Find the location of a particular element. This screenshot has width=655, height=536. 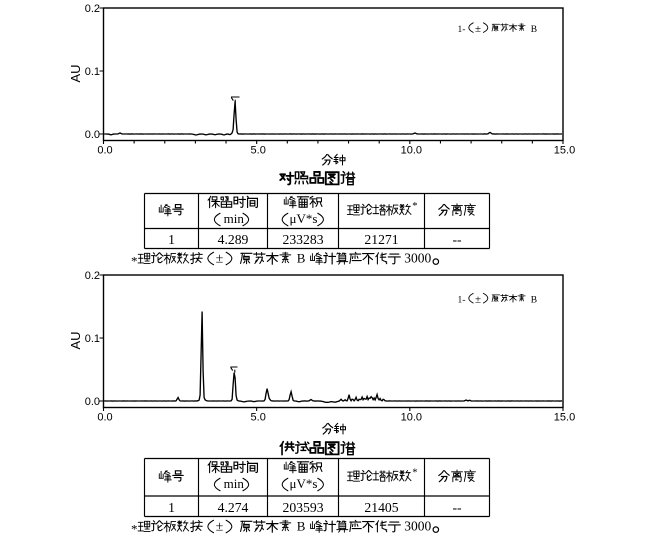

svg-text: 233283 is located at coordinates (302, 239).